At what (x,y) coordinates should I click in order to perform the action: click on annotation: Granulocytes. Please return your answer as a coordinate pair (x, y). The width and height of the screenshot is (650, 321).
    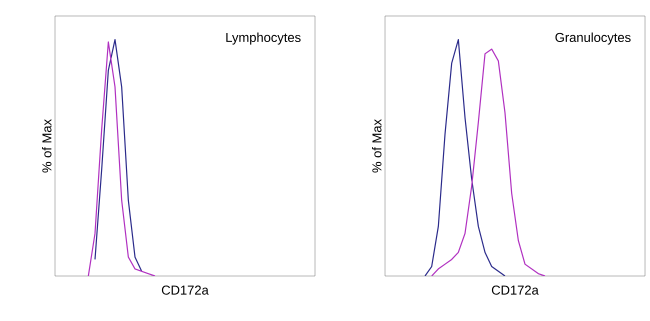
    Looking at the image, I should click on (593, 38).